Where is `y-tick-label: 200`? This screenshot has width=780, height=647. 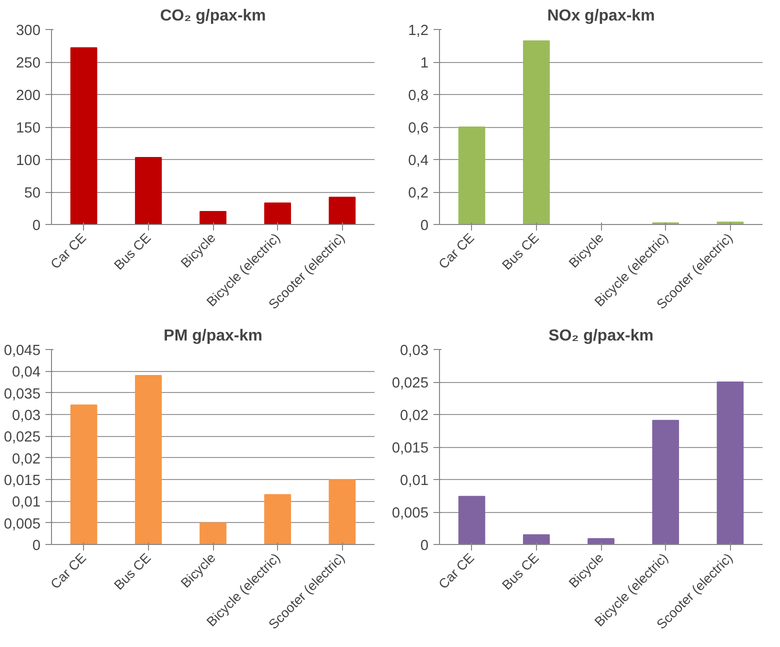 y-tick-label: 200 is located at coordinates (28, 96).